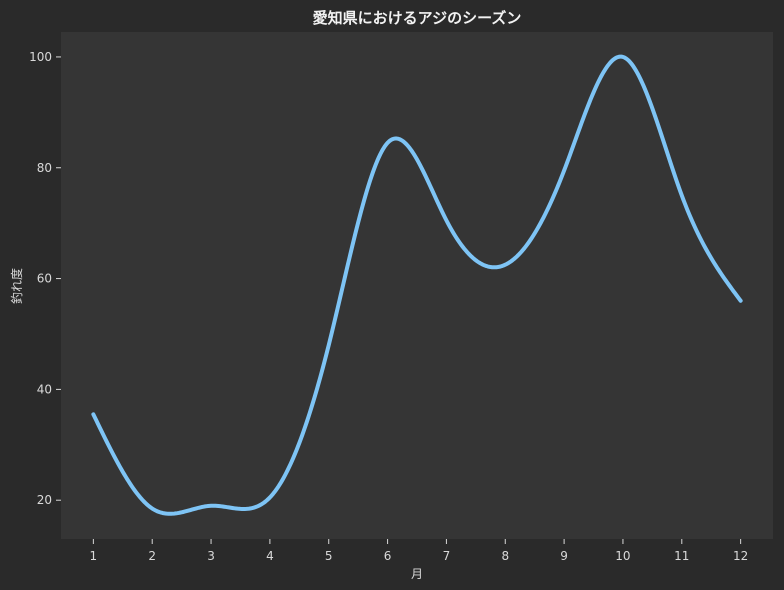 The height and width of the screenshot is (590, 784). Describe the element at coordinates (16, 286) in the screenshot. I see `y-axis-label: 釣れ度` at that location.